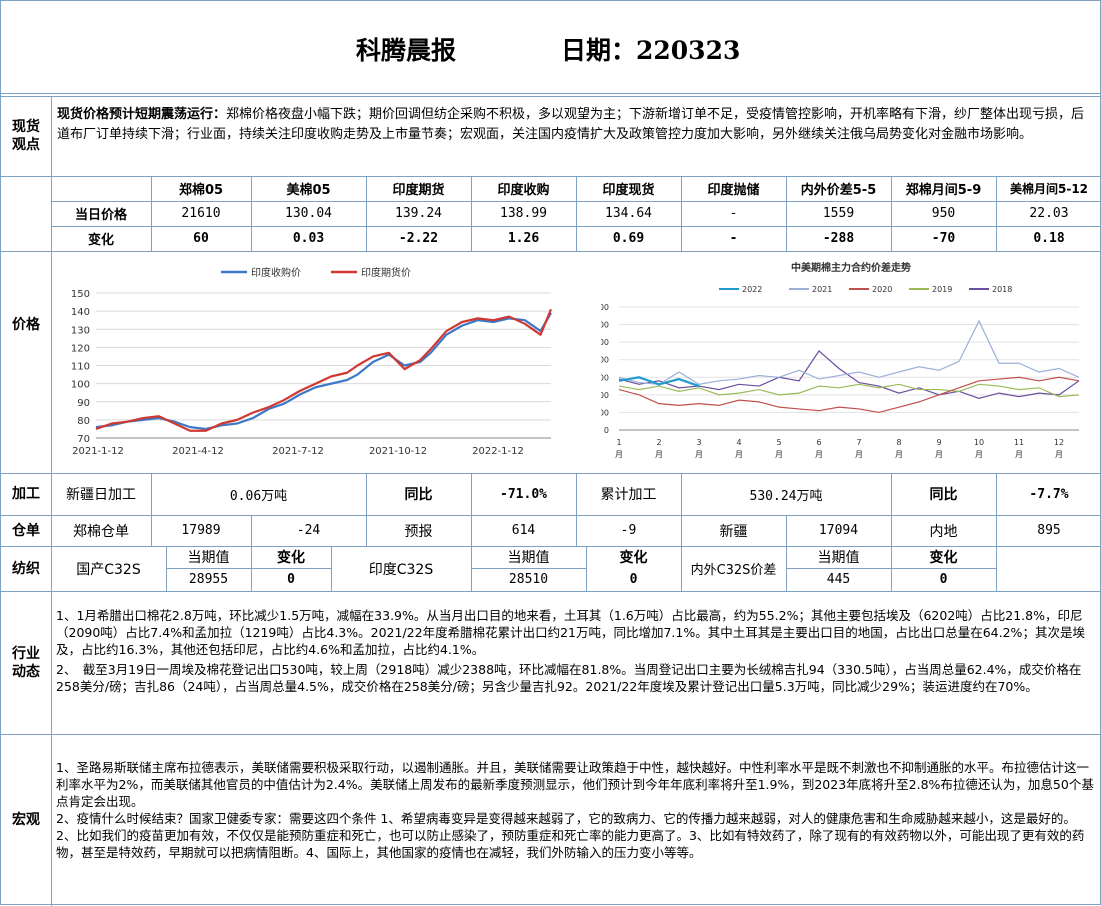 The image size is (1101, 906). What do you see at coordinates (628, 495) in the screenshot?
I see `cumulative-processing-label: 累计加工` at bounding box center [628, 495].